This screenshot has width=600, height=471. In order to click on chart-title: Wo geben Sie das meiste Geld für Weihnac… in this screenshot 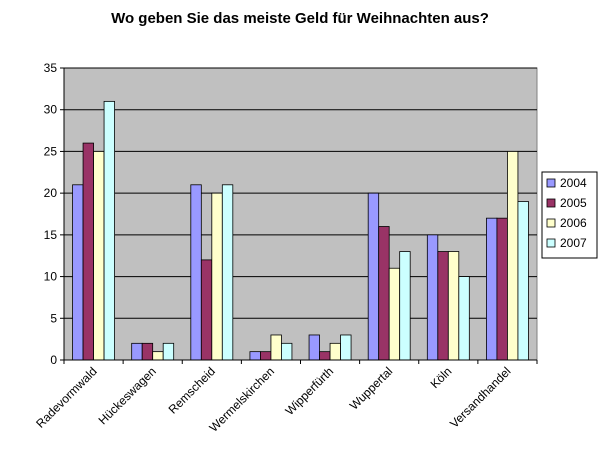, I will do `click(300, 18)`.